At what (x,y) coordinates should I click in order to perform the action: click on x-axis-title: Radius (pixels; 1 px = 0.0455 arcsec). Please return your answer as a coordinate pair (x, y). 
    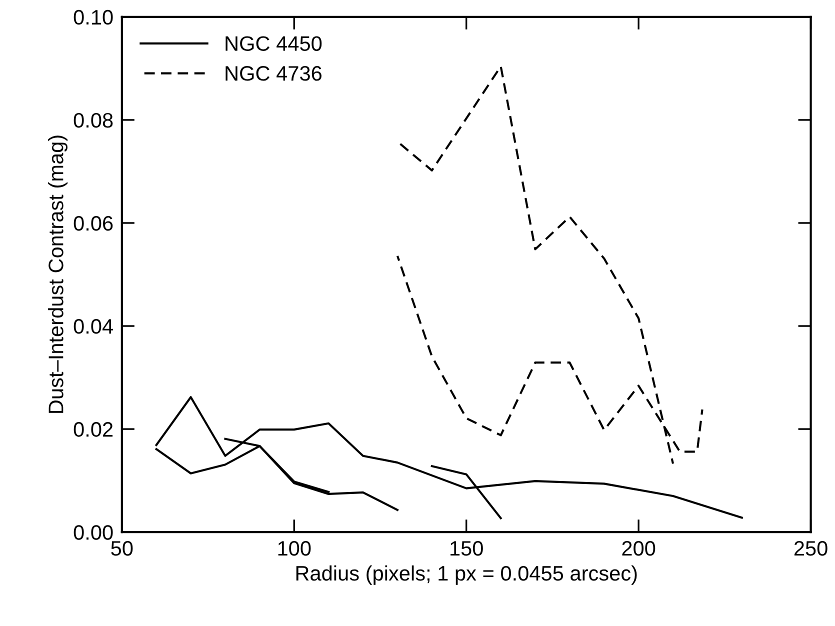
    Looking at the image, I should click on (466, 575).